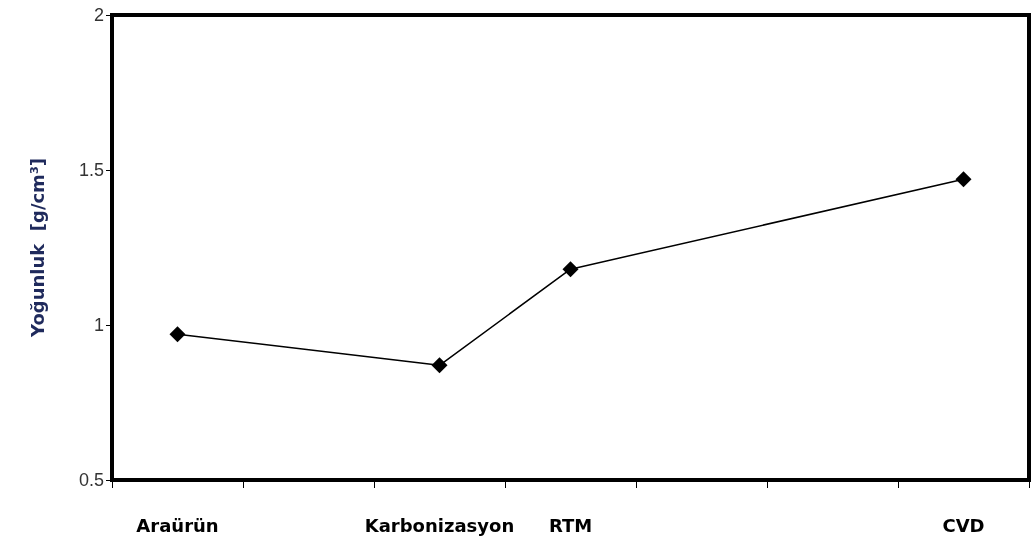 The width and height of the screenshot is (1035, 548). What do you see at coordinates (570, 525) in the screenshot?
I see `x-tick-label: RTM` at bounding box center [570, 525].